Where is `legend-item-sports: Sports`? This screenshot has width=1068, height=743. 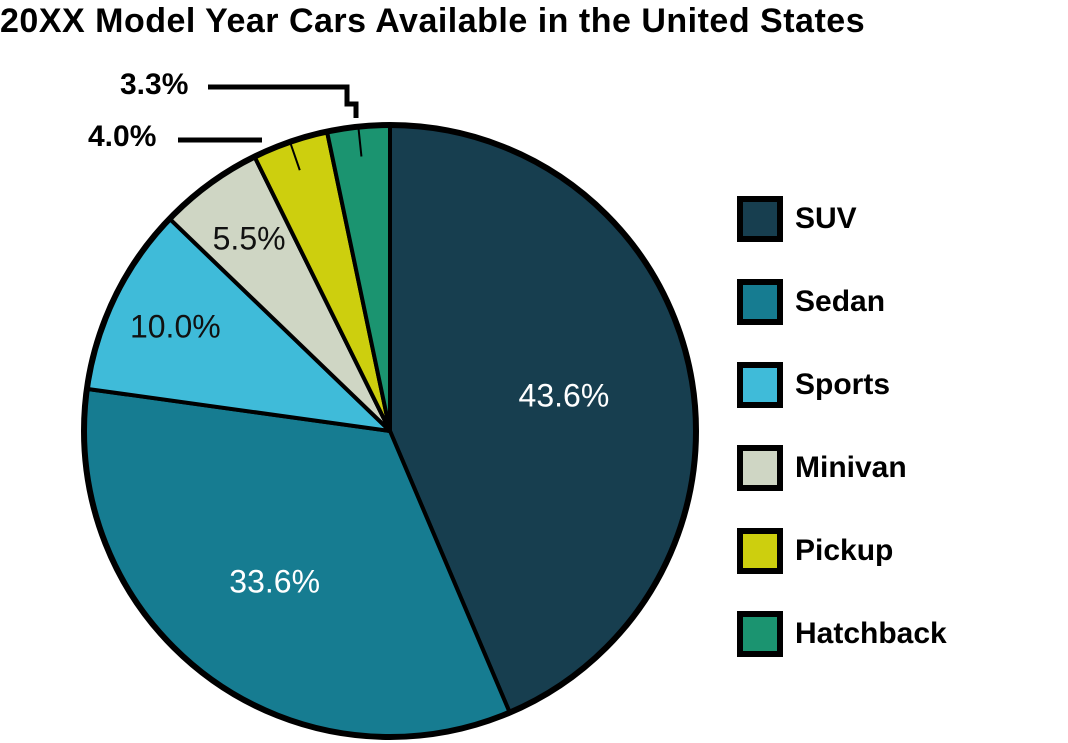 legend-item-sports: Sports is located at coordinates (813, 385).